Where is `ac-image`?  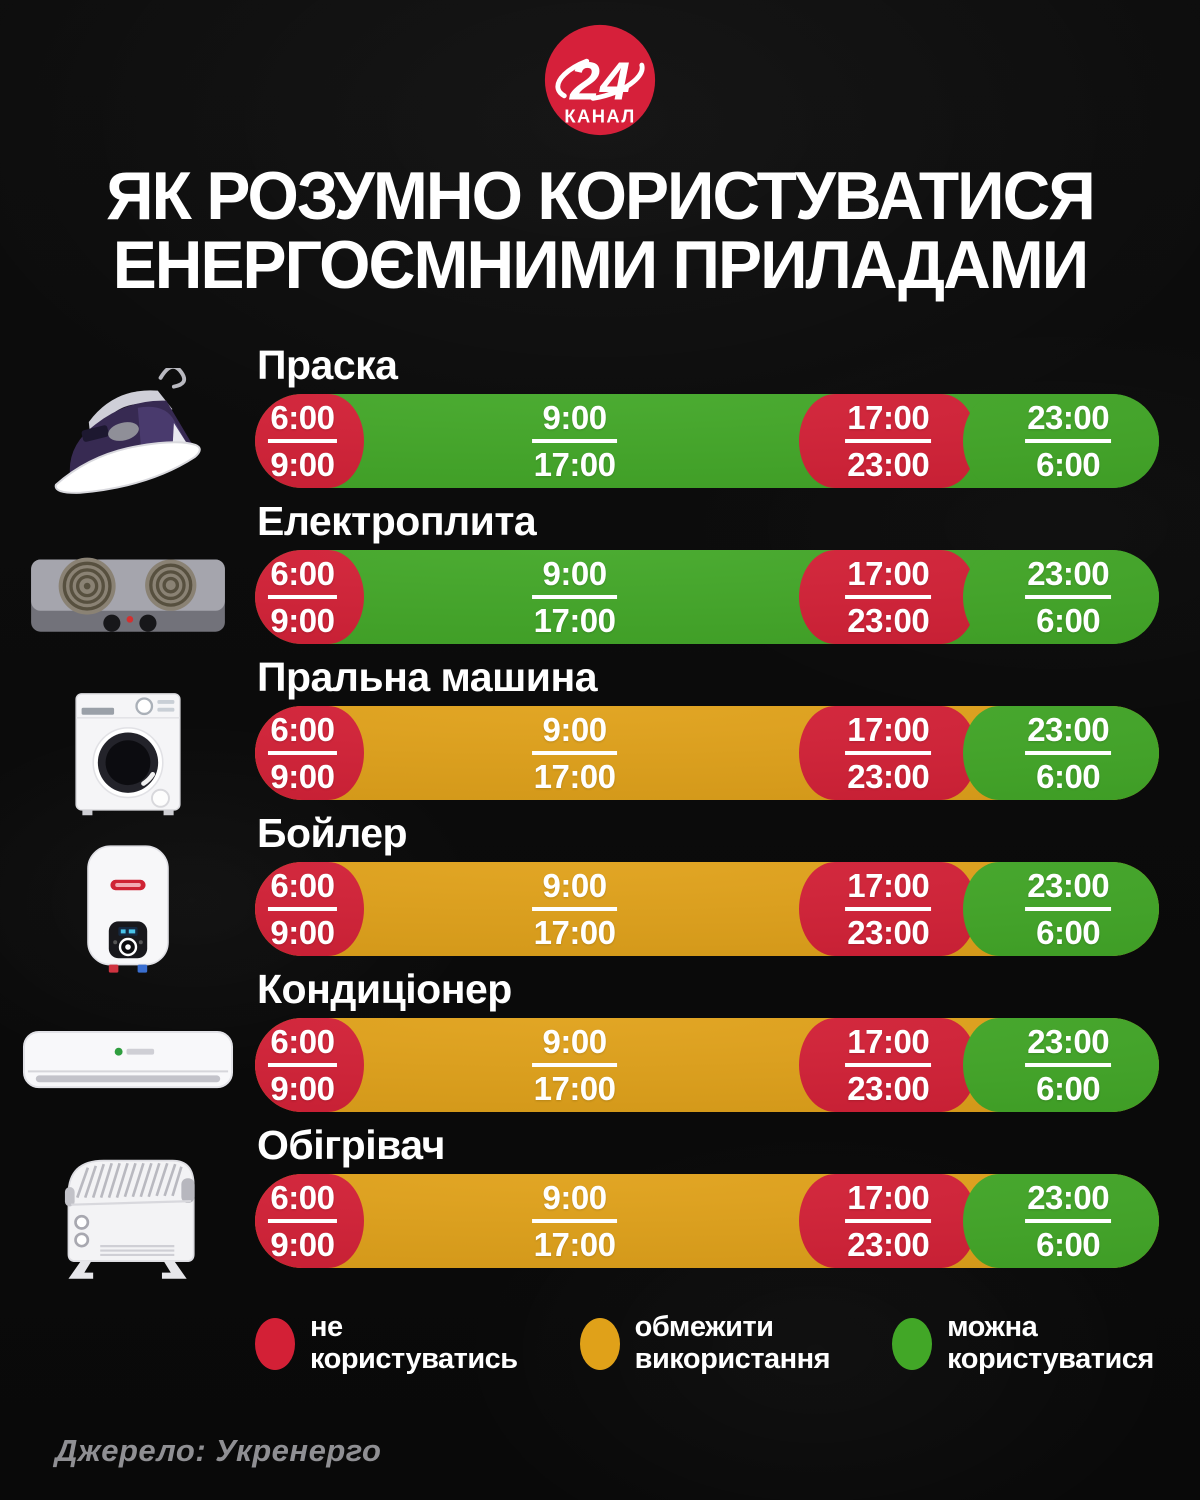
ac-image is located at coordinates (128, 1065).